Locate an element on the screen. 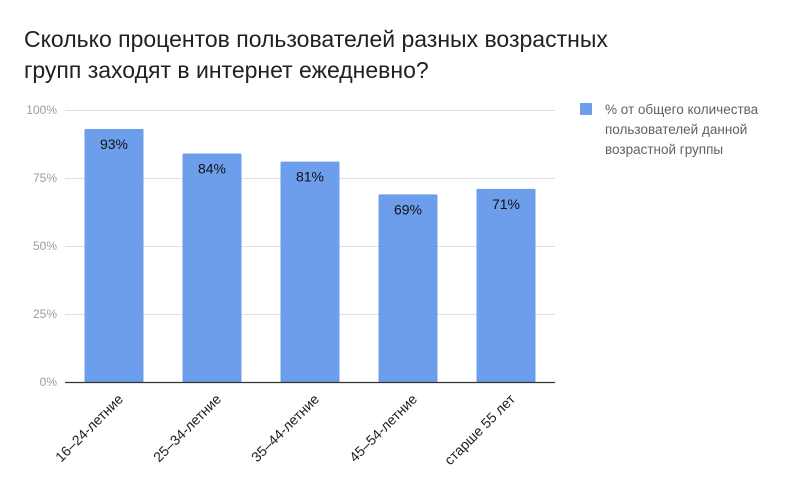  y-tick-label: 0% is located at coordinates (49, 382).